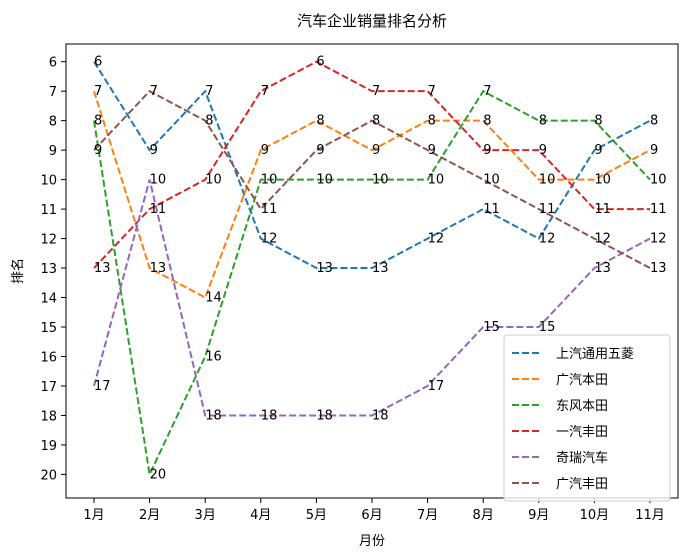 The image size is (698, 555). I want to click on y-tick-label: 13, so click(48, 269).